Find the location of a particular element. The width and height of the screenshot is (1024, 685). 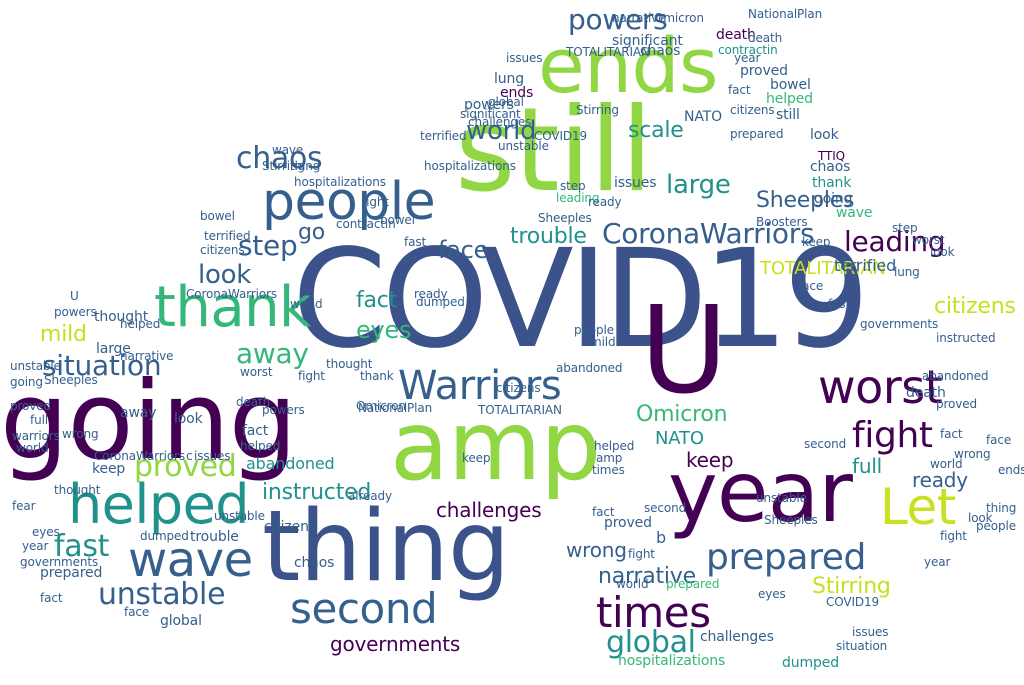

word-nationalplan-small-2: NationalPlan is located at coordinates (395, 408).